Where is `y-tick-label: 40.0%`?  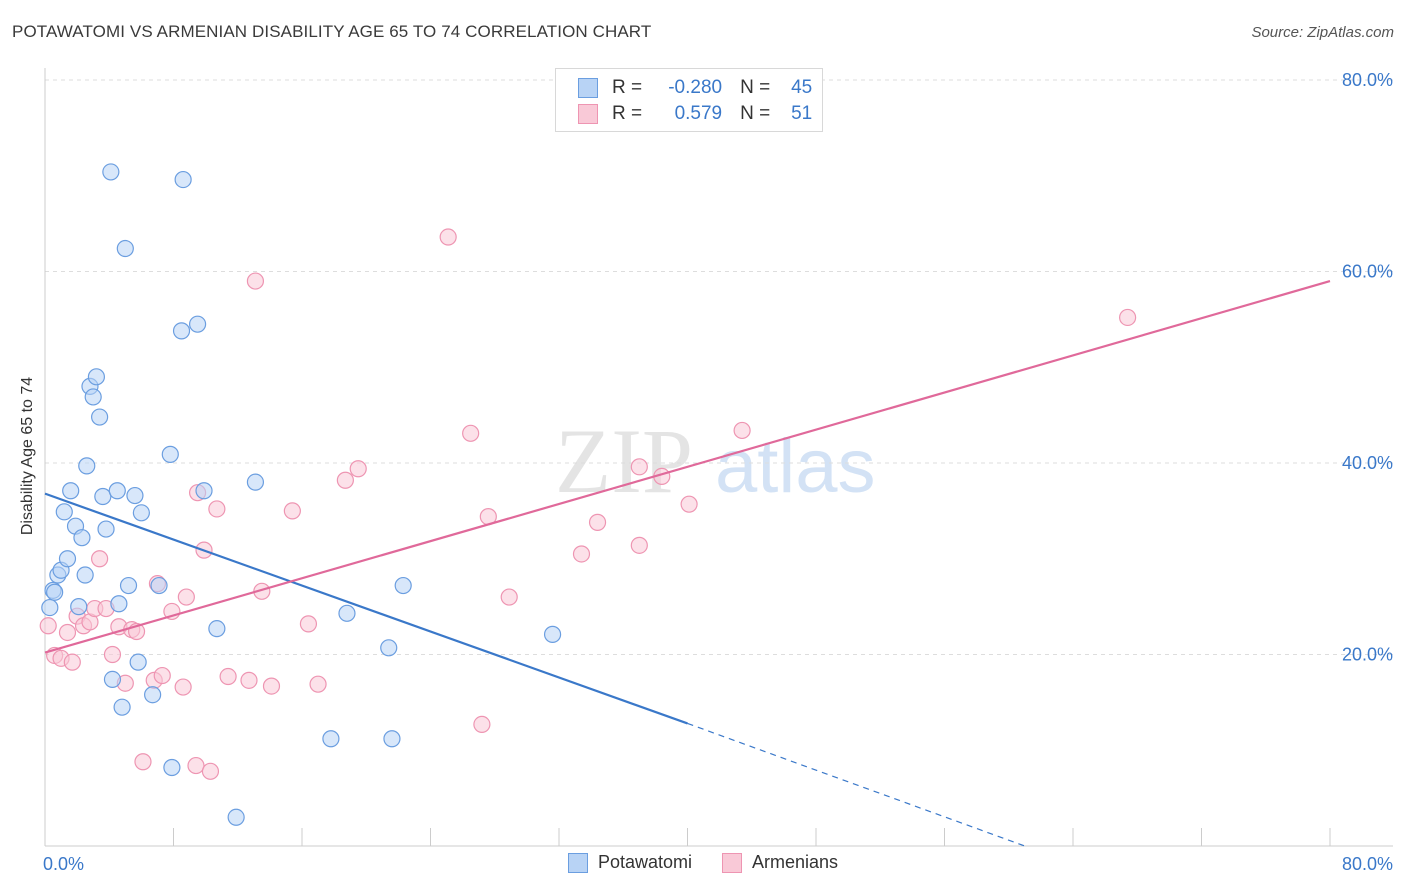
y-tick-label: 40.0% is located at coordinates (1367, 463).